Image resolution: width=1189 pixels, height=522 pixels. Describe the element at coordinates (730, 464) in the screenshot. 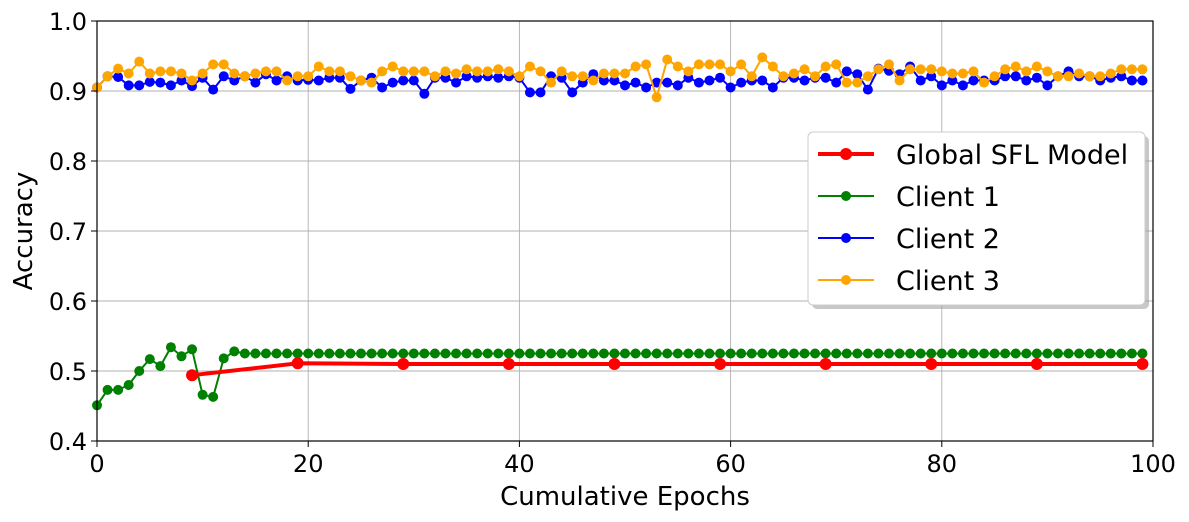

I see `x-tick-label: 60` at that location.